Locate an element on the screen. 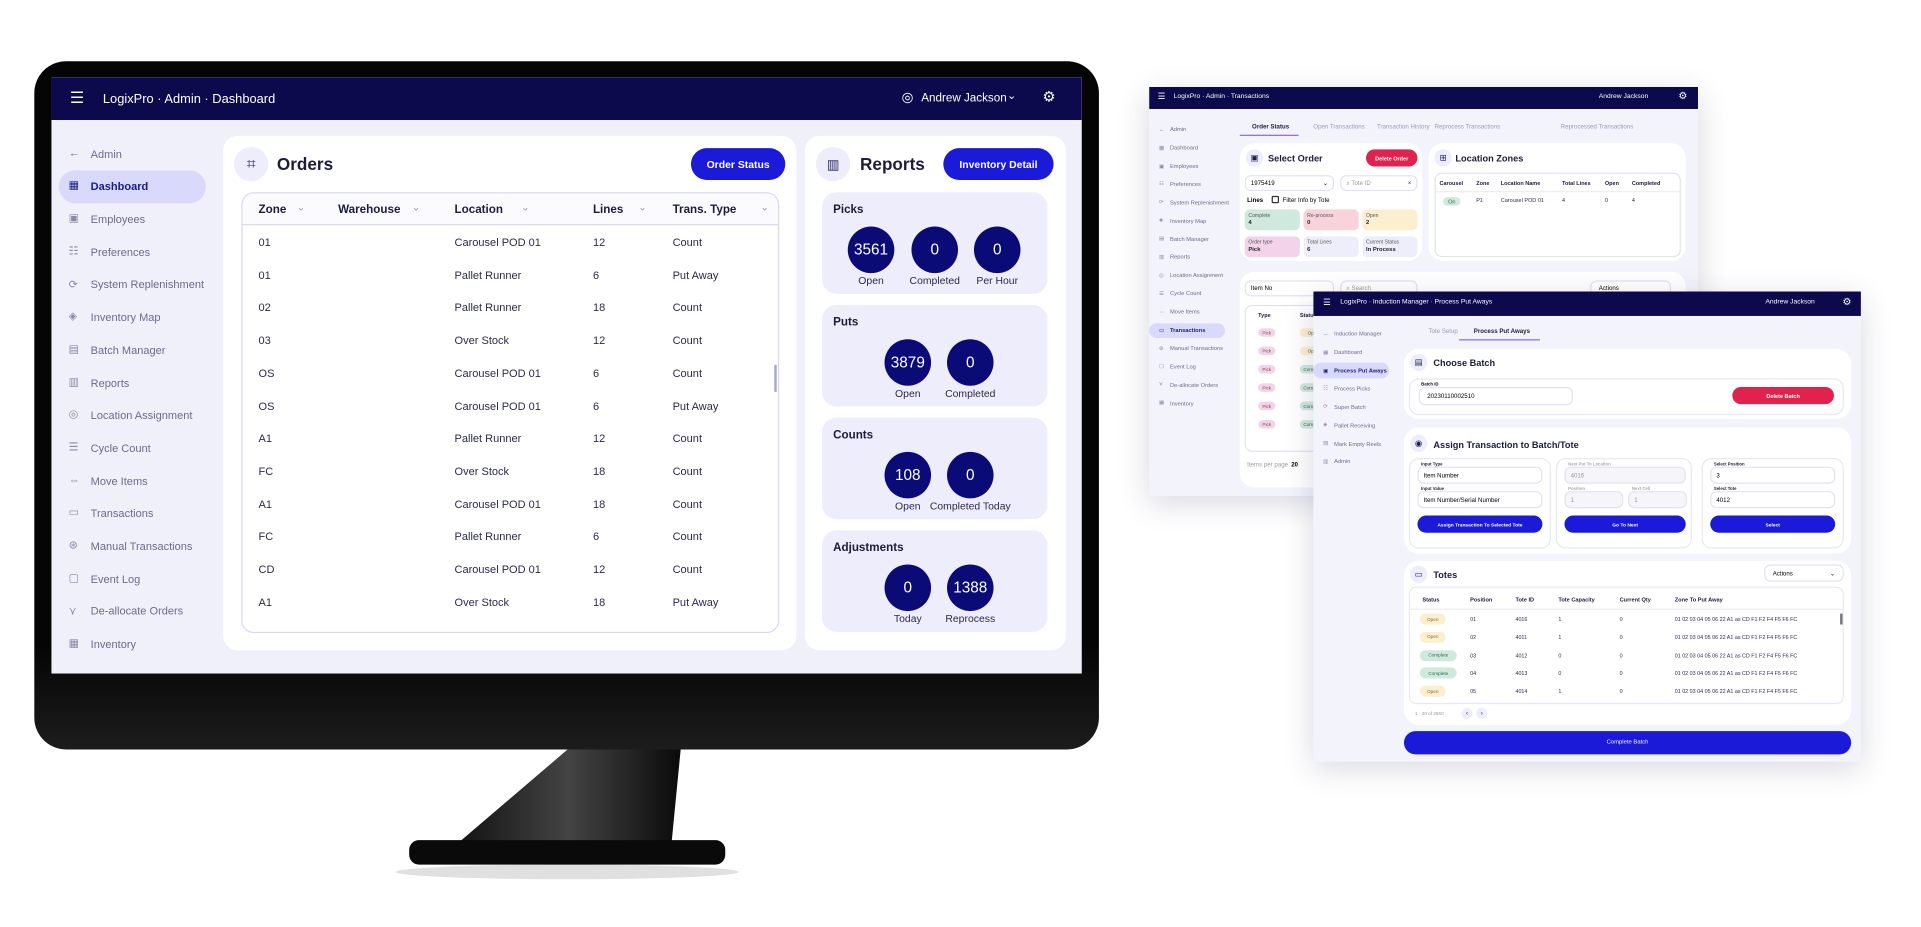  column-header: Open is located at coordinates (1611, 183).